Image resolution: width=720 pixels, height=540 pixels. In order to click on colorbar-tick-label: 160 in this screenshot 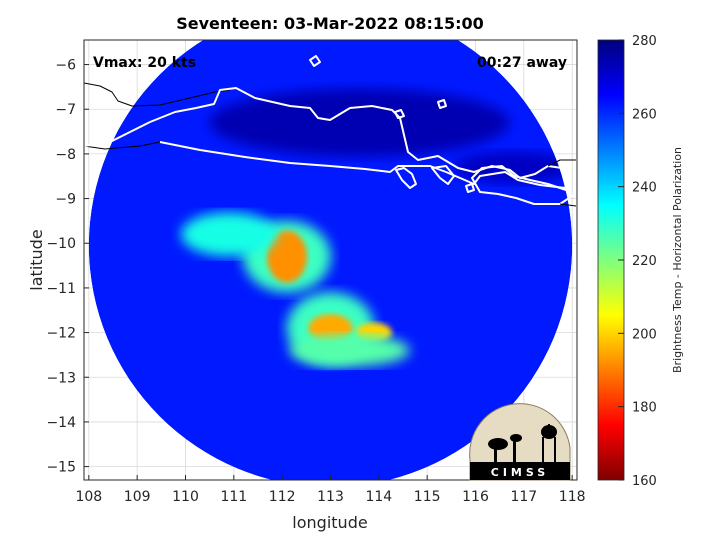, I will do `click(644, 481)`.